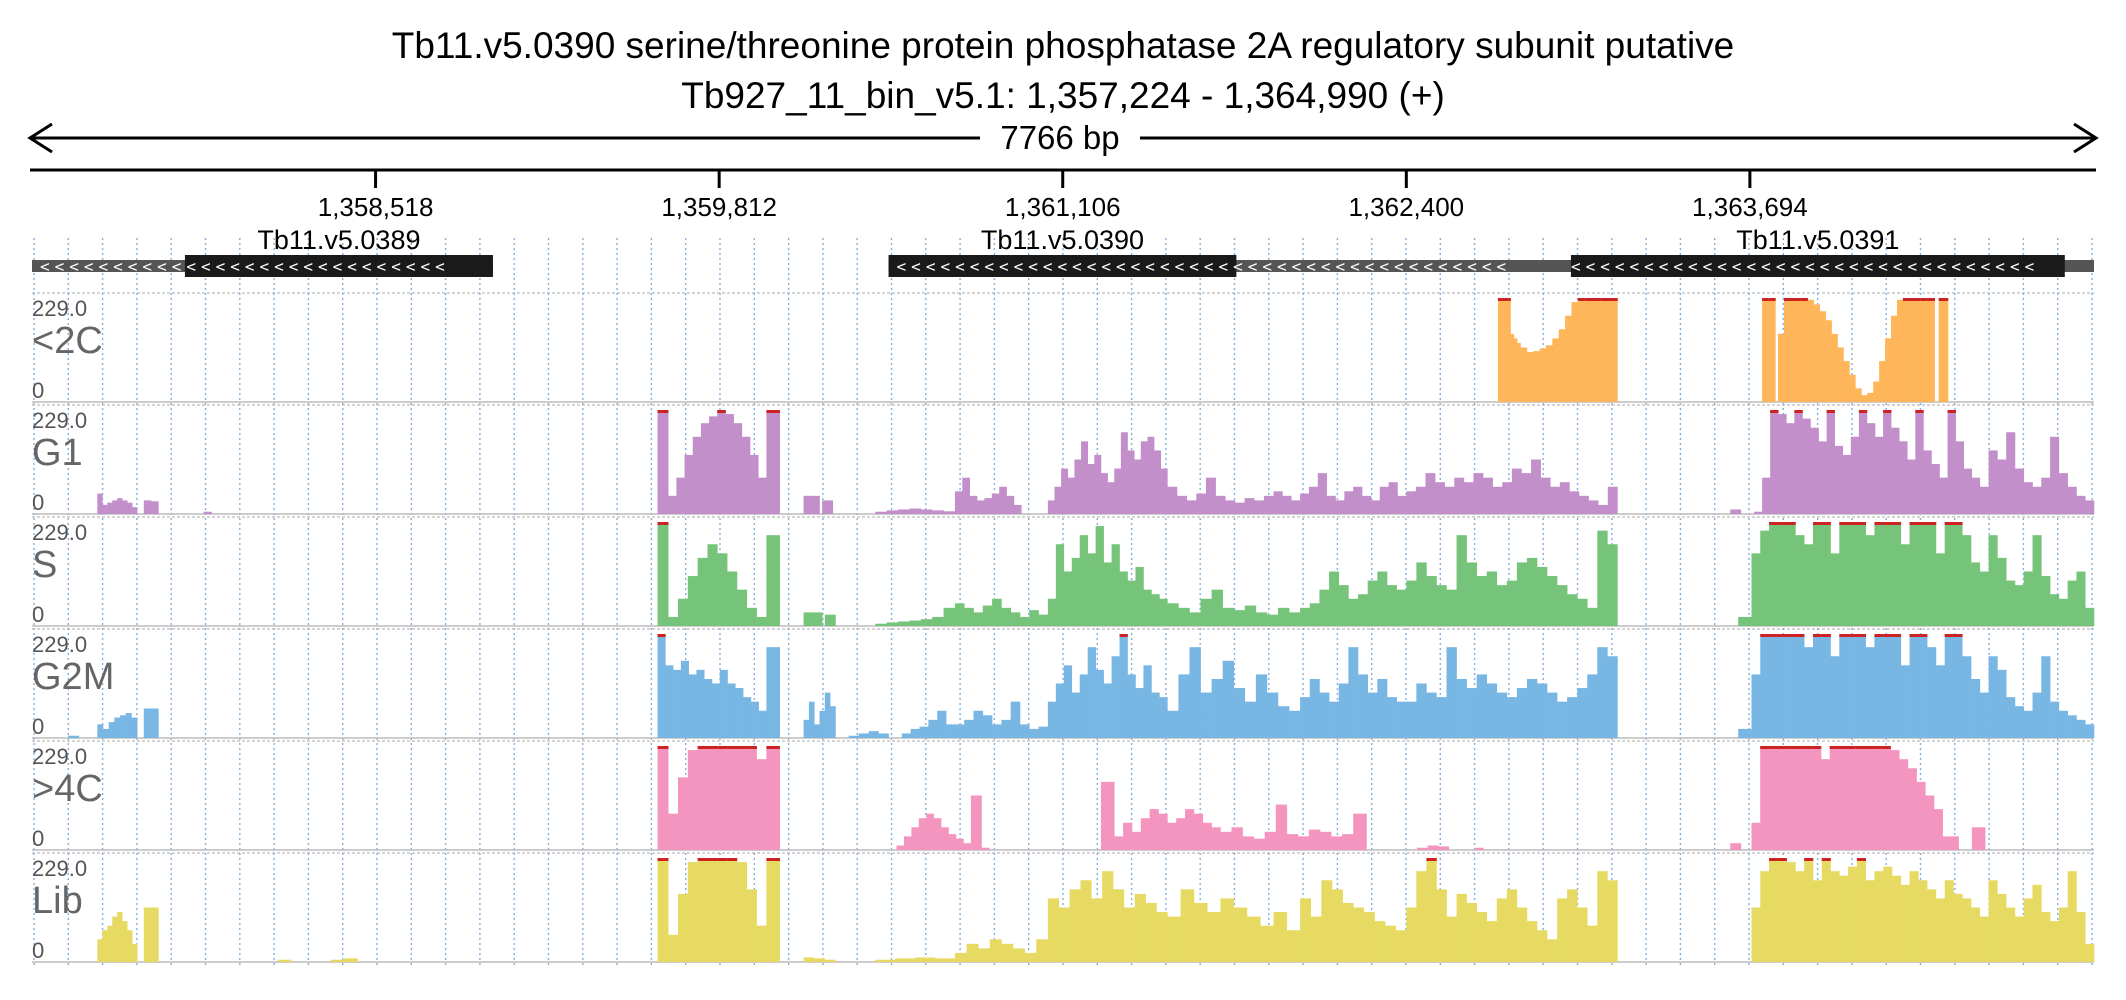 The width and height of the screenshot is (2126, 1000). What do you see at coordinates (57, 453) in the screenshot?
I see `track-name-label: G1` at bounding box center [57, 453].